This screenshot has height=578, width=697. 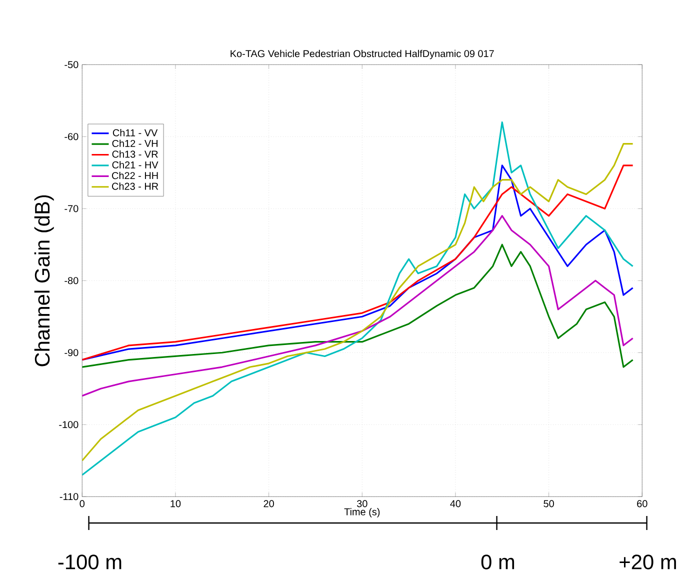 What do you see at coordinates (71, 64) in the screenshot?
I see `y-tick-label: -50` at bounding box center [71, 64].